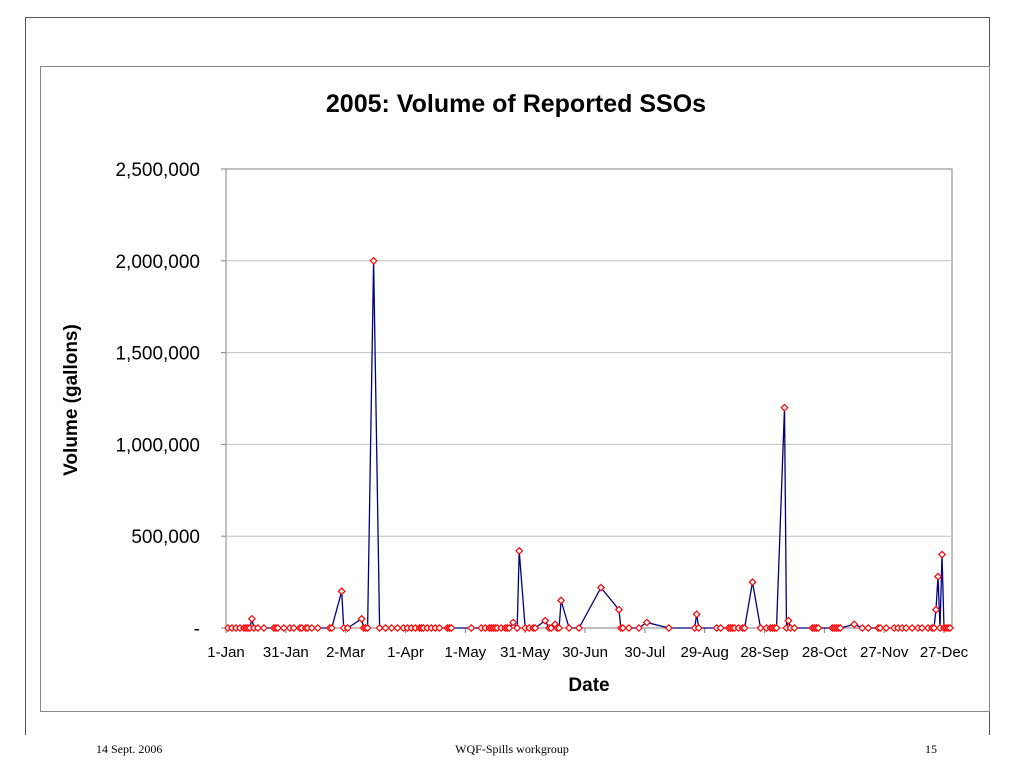 The image size is (1024, 768). I want to click on x-tick-label: 28-Oct, so click(825, 652).